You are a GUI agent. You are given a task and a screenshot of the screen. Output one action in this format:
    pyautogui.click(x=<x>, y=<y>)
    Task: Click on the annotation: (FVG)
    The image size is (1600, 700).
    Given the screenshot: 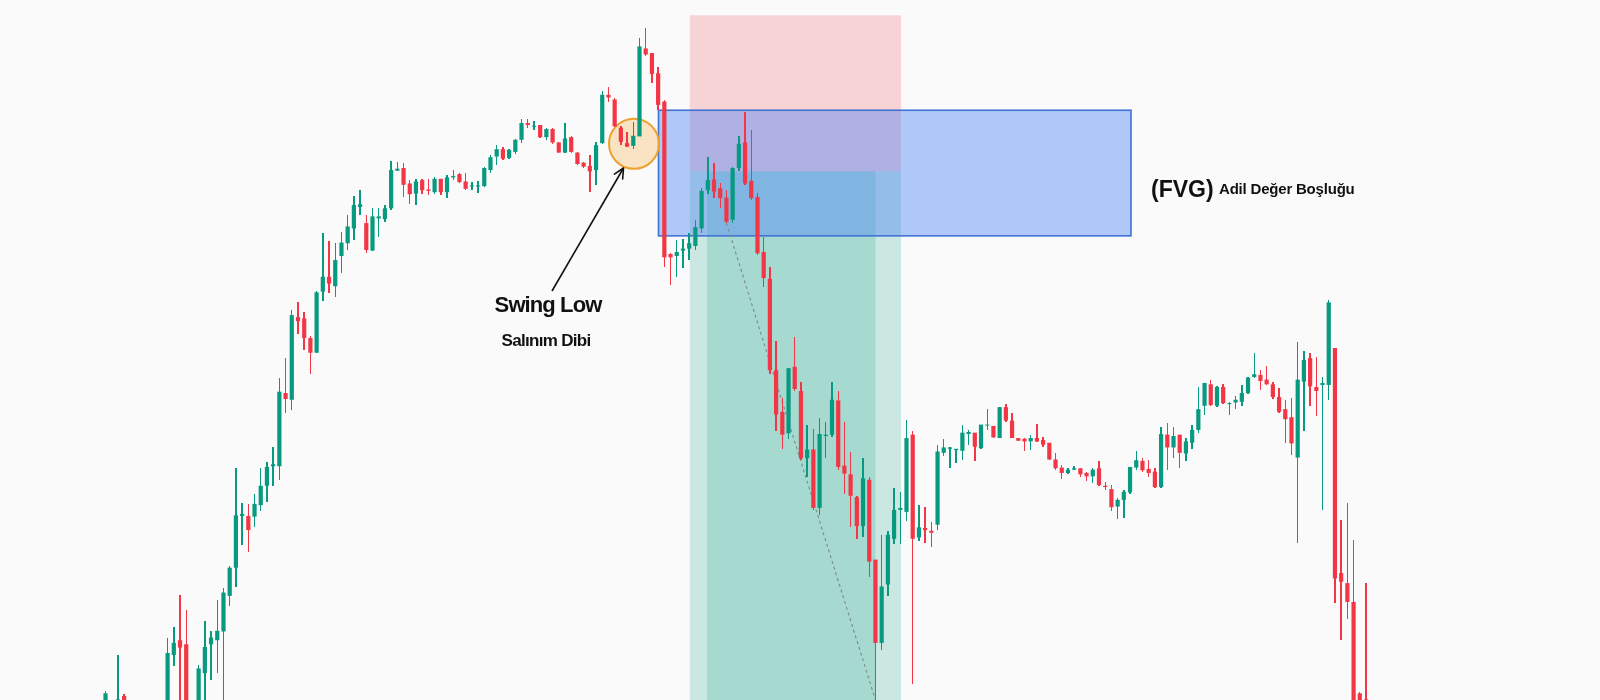 What is the action you would take?
    pyautogui.click(x=1182, y=189)
    